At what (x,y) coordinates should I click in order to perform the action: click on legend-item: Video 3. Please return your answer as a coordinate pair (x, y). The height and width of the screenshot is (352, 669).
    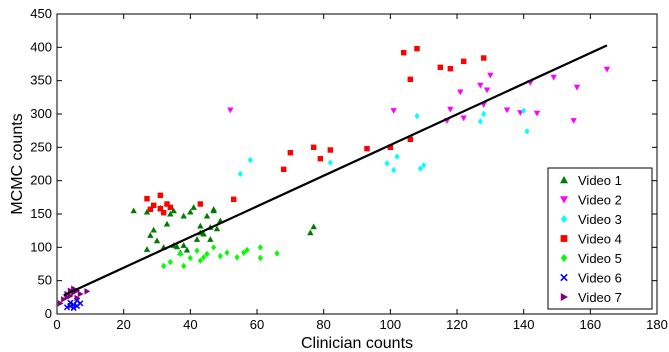
    Looking at the image, I should click on (591, 219).